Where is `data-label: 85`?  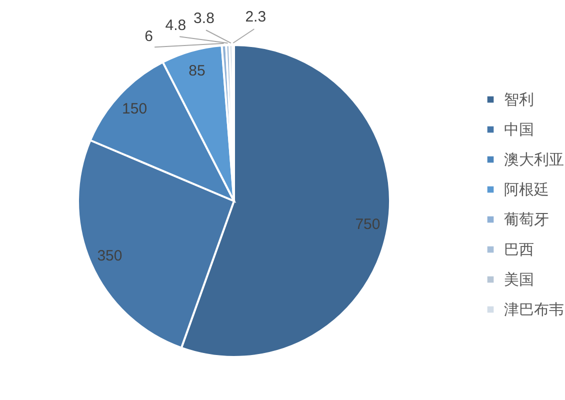 data-label: 85 is located at coordinates (197, 71).